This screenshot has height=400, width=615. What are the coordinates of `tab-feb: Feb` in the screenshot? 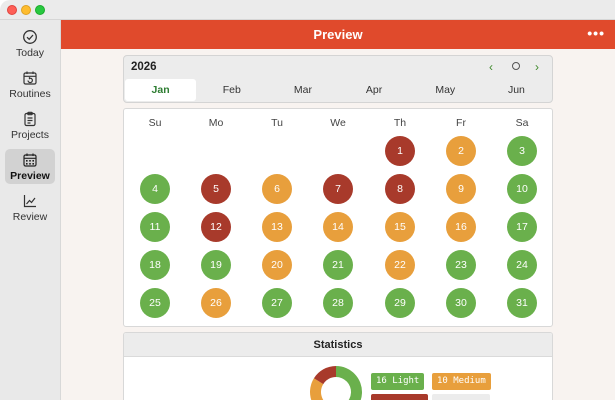 It's located at (231, 90).